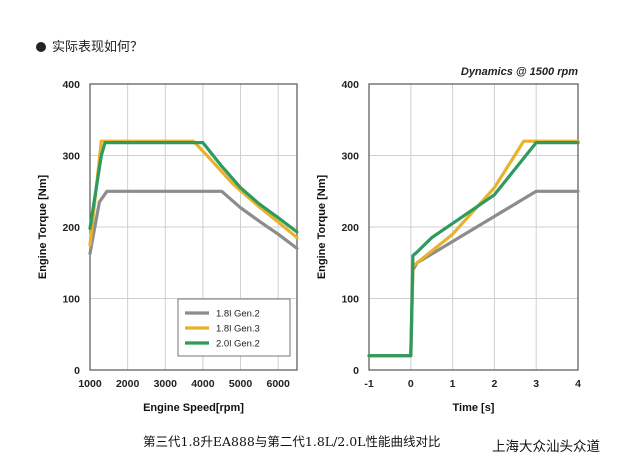  Describe the element at coordinates (411, 384) in the screenshot. I see `x-tick-label: 0` at that location.